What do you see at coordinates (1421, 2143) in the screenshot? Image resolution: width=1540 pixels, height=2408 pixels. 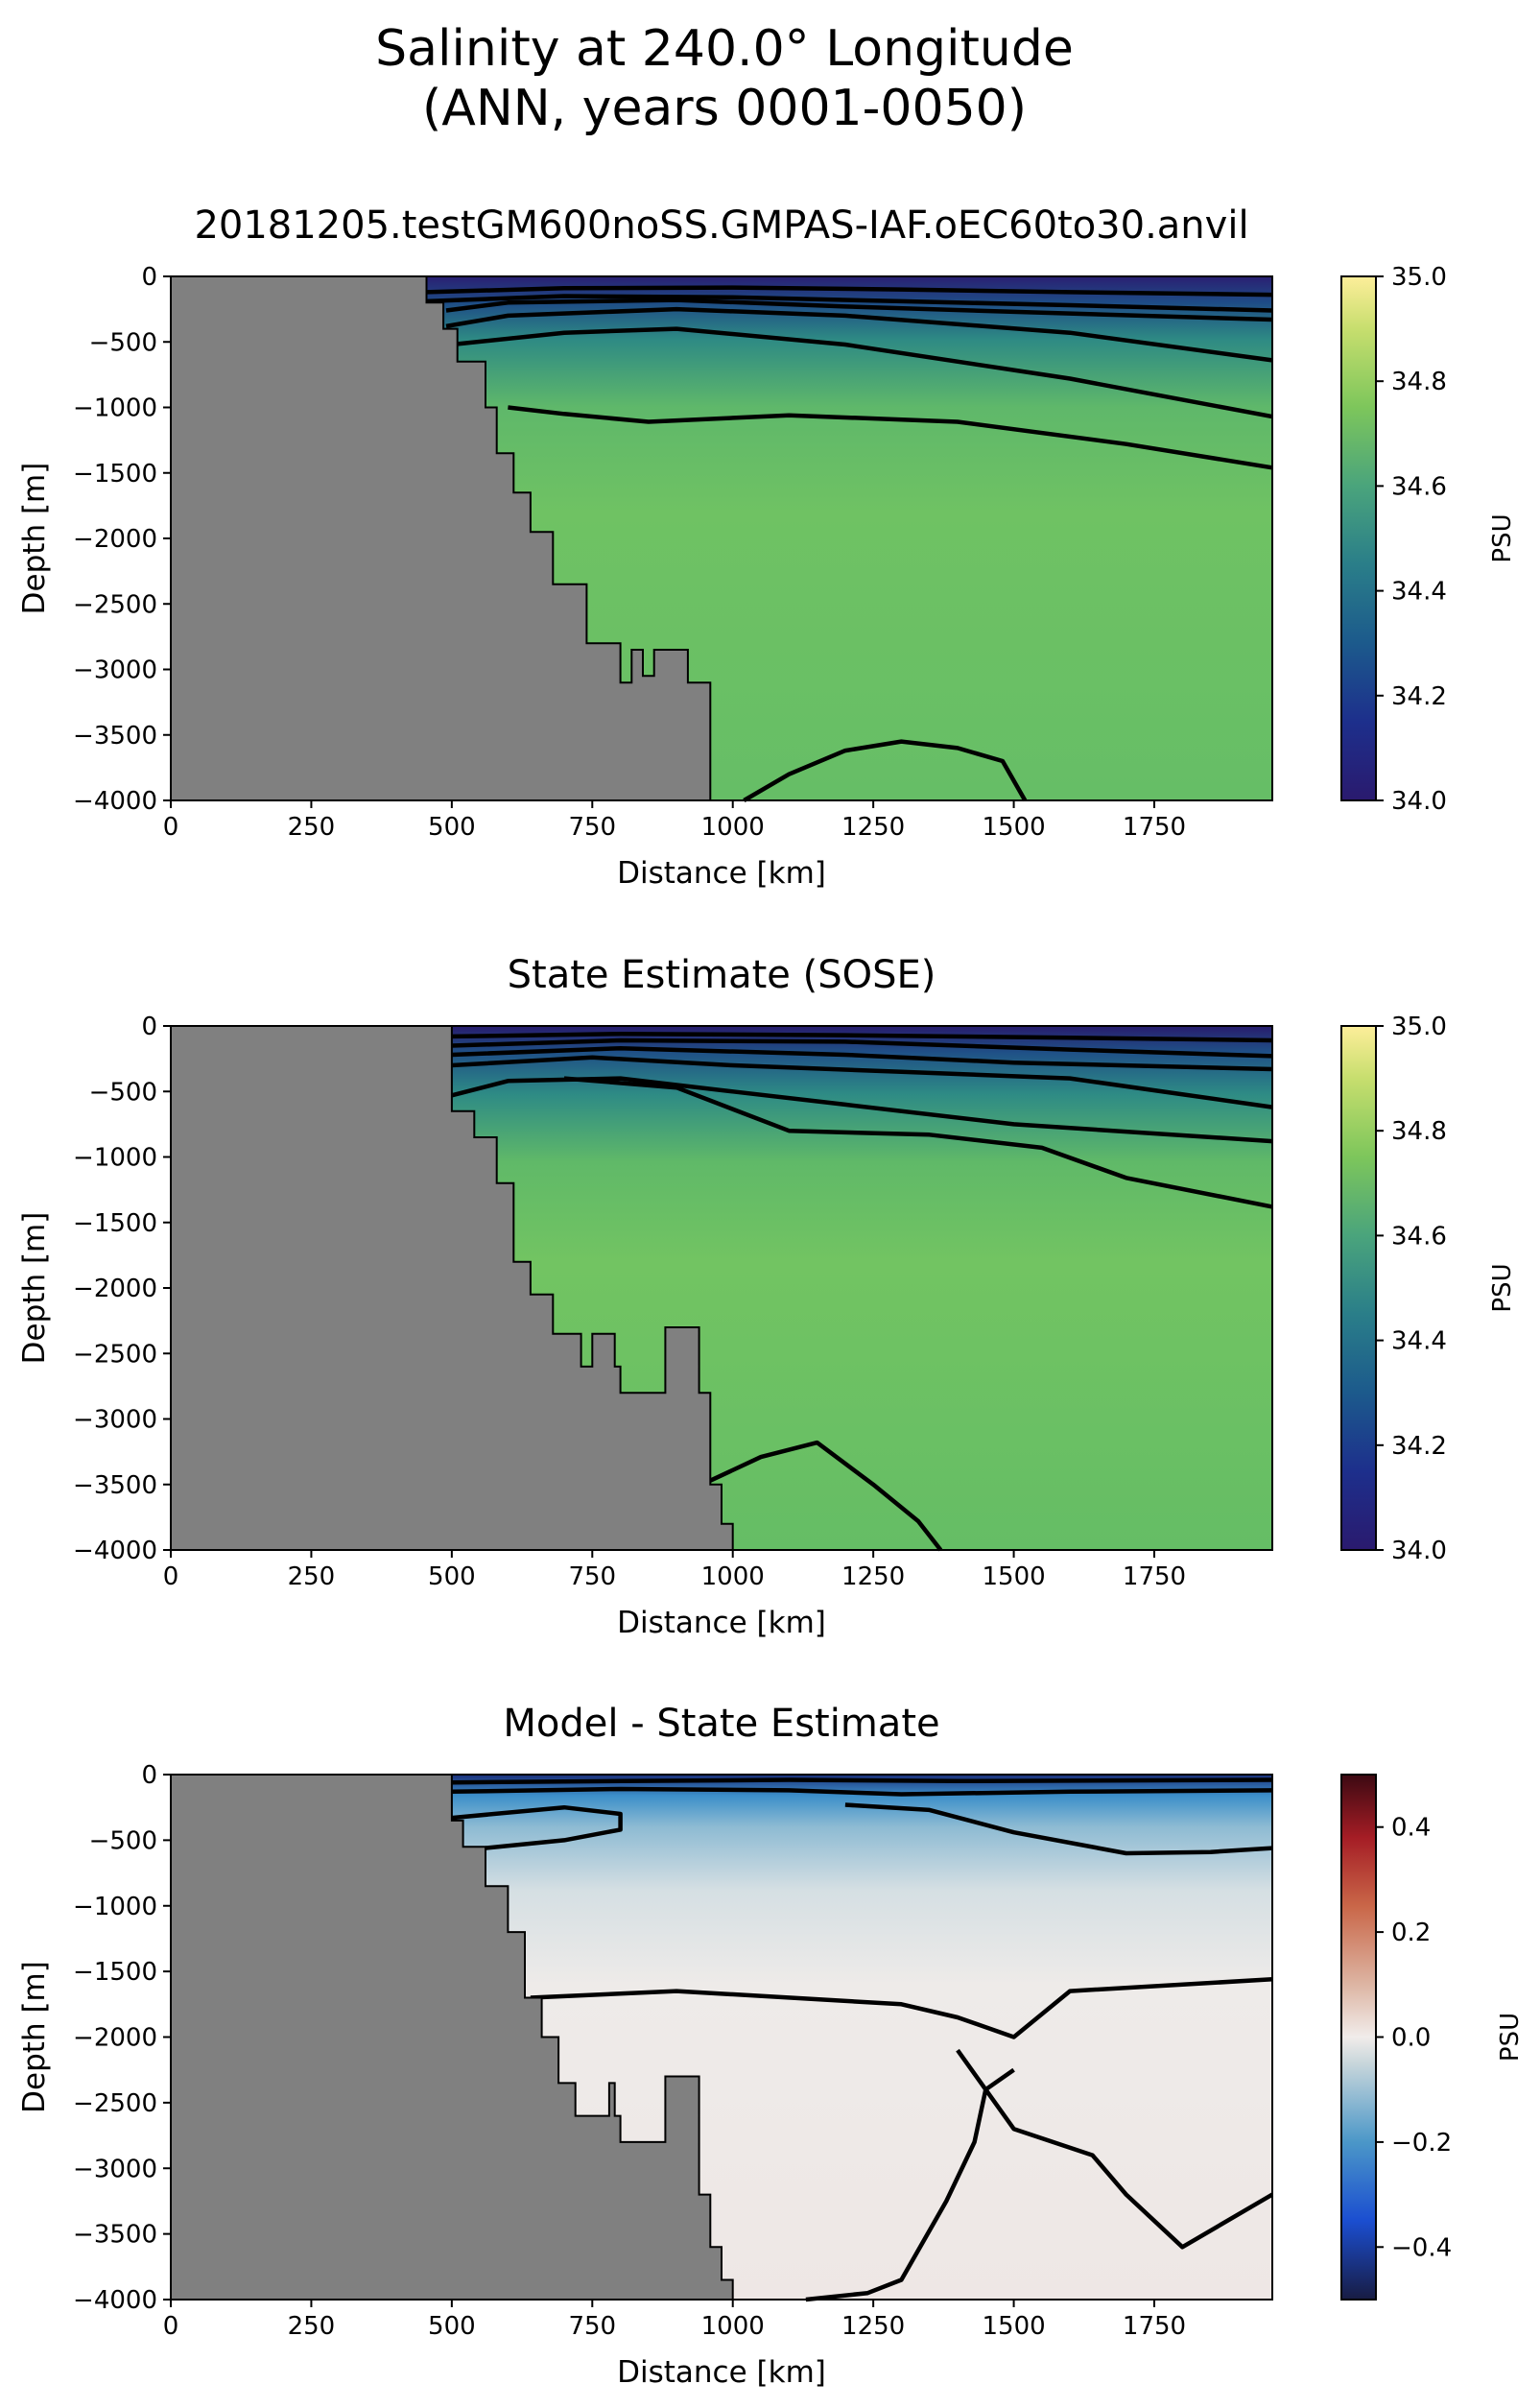 I see `colorbar-tick-label: −0.2` at bounding box center [1421, 2143].